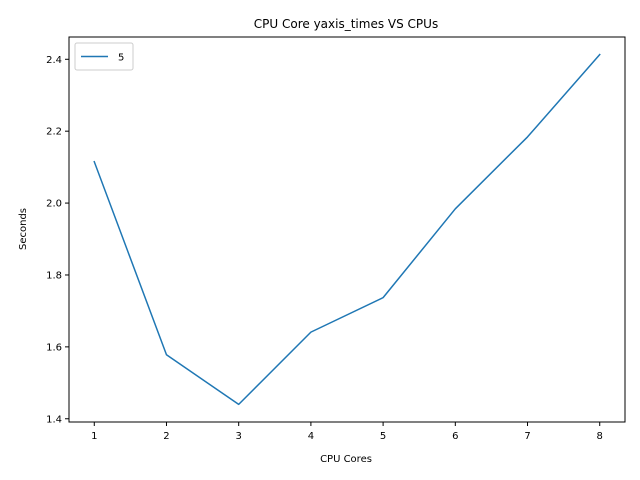 This screenshot has height=480, width=640. What do you see at coordinates (54, 204) in the screenshot?
I see `y-tick-label: 2.0` at bounding box center [54, 204].